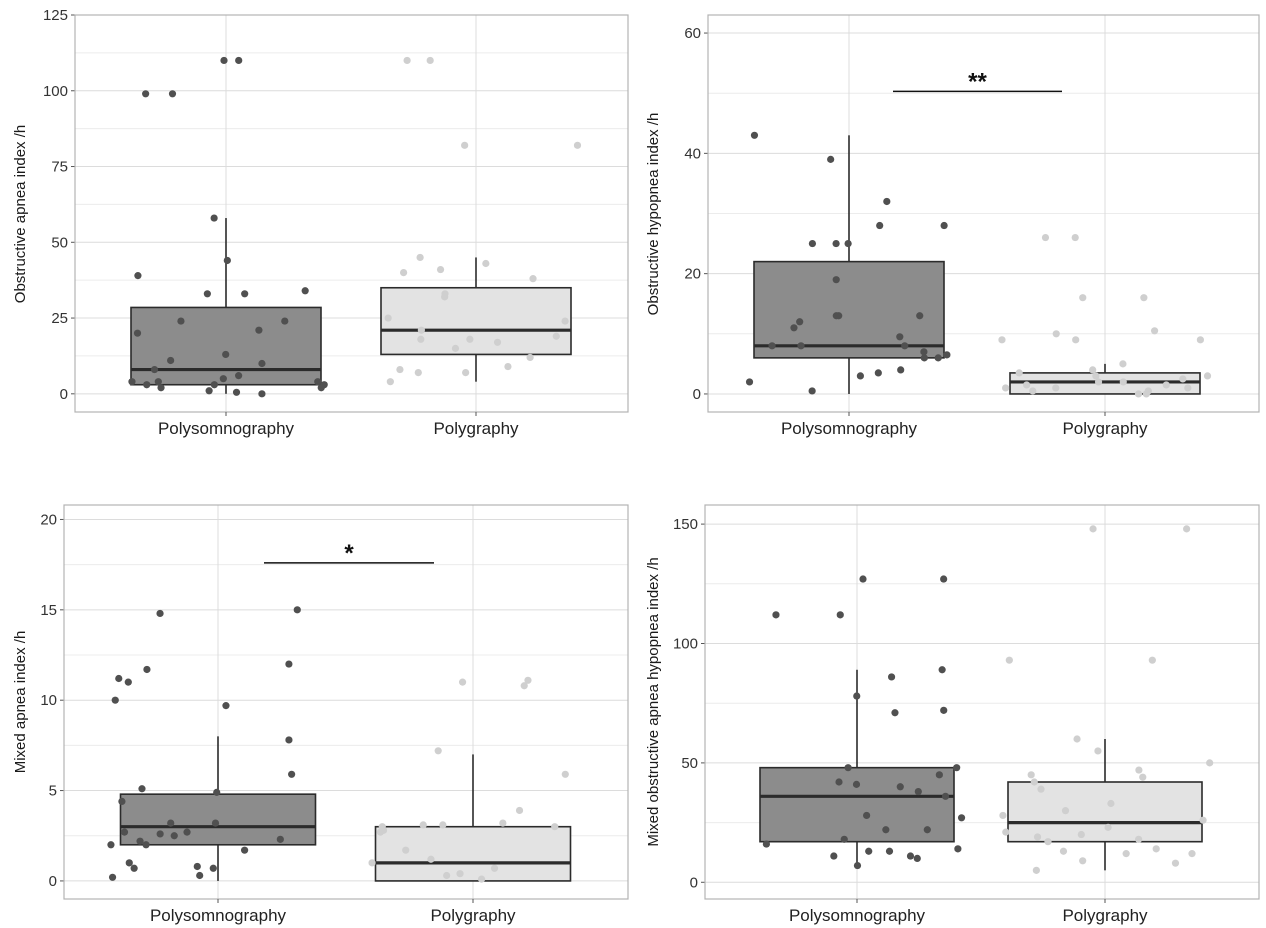 The height and width of the screenshot is (928, 1266). What do you see at coordinates (476, 428) in the screenshot?
I see `x-tick-label: Polygraphy` at bounding box center [476, 428].